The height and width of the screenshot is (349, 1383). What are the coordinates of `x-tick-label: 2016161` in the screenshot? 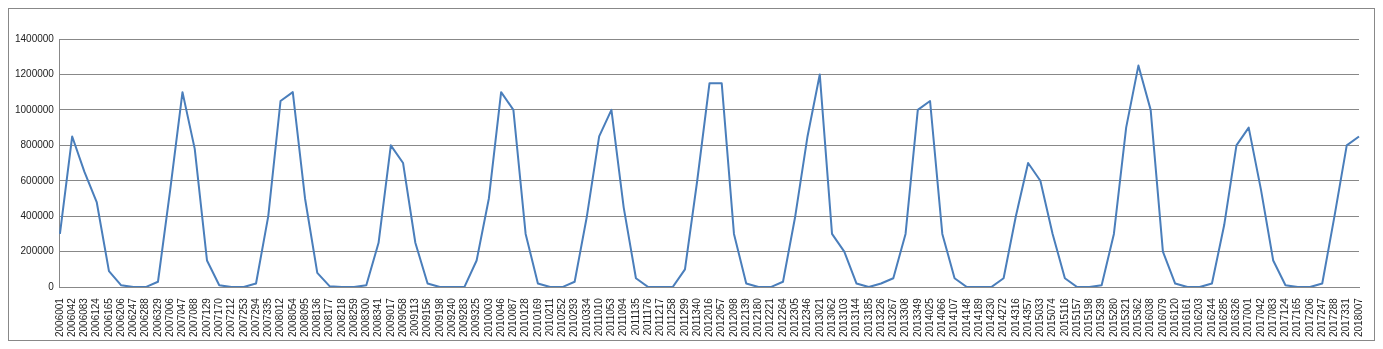 It's located at (1187, 317).